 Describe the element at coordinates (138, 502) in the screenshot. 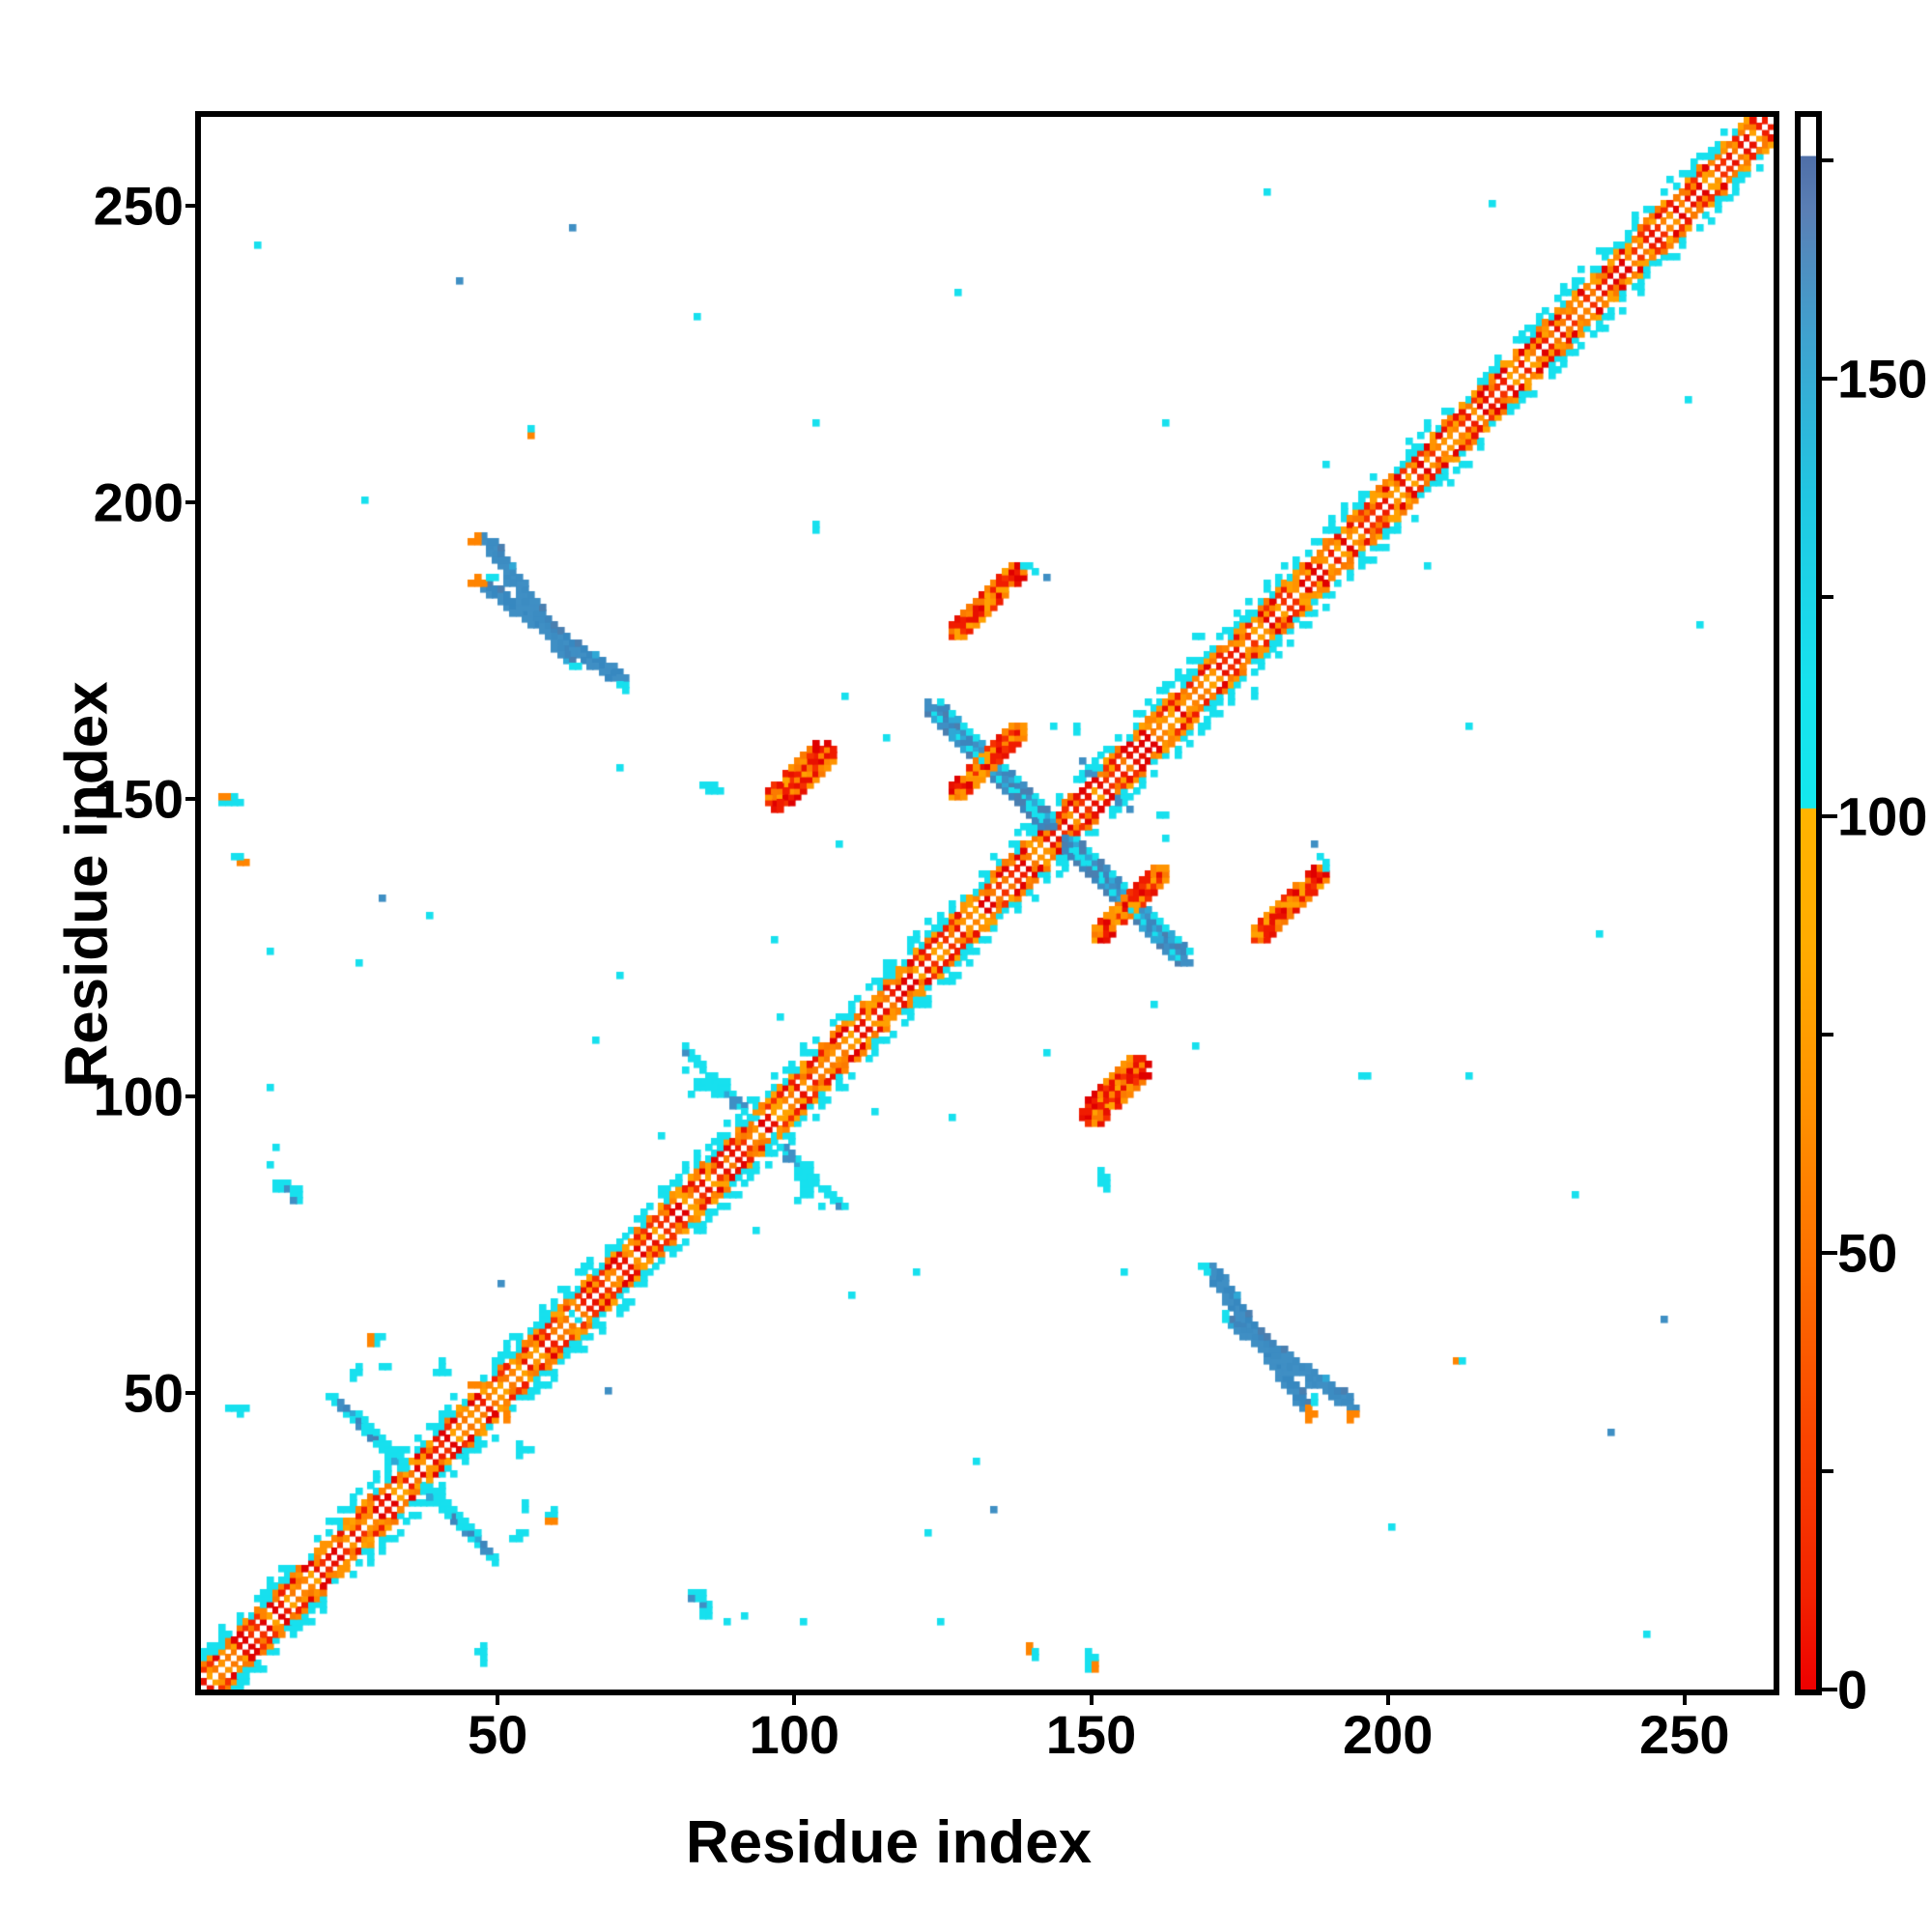

I see `y-tick-label-200: 200` at that location.